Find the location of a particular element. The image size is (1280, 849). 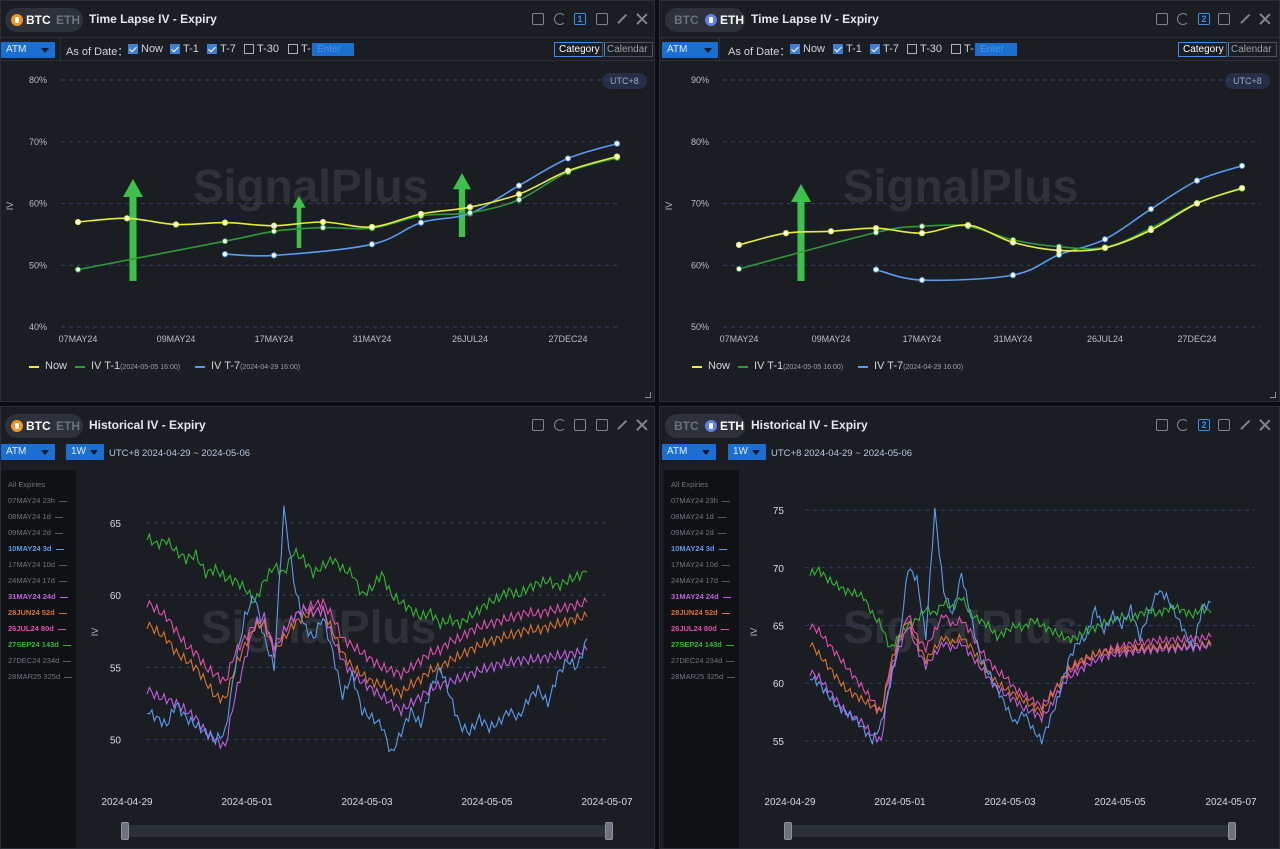

expiry-label: All Expiries is located at coordinates (690, 484).